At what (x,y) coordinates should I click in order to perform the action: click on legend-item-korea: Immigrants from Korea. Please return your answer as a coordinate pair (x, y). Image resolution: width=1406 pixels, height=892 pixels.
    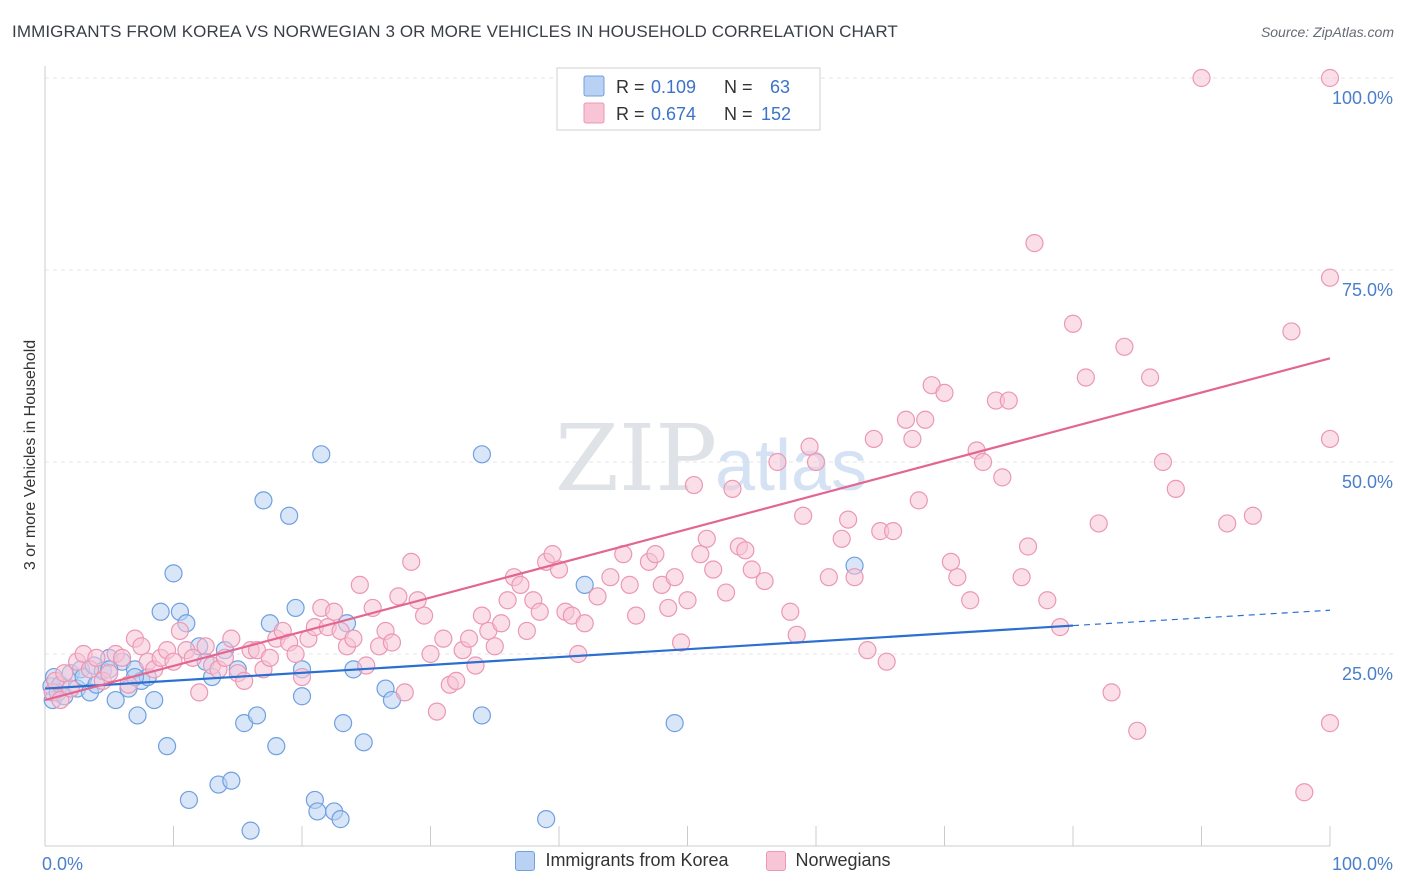
    Looking at the image, I should click on (622, 860).